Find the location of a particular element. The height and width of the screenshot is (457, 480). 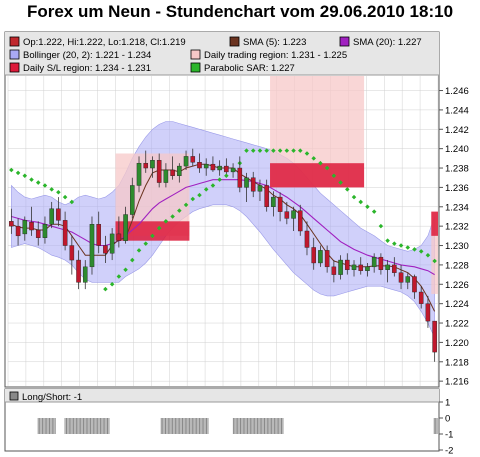

daily-trading-region is located at coordinates (434, 252).